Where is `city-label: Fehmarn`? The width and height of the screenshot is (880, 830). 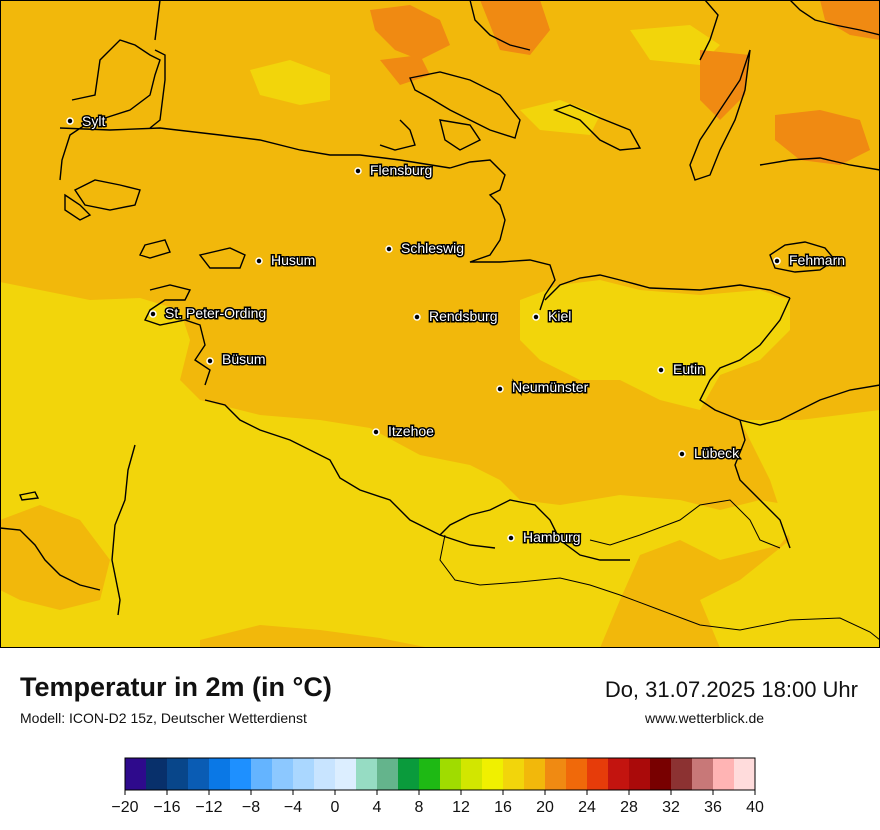
city-label: Fehmarn is located at coordinates (817, 260).